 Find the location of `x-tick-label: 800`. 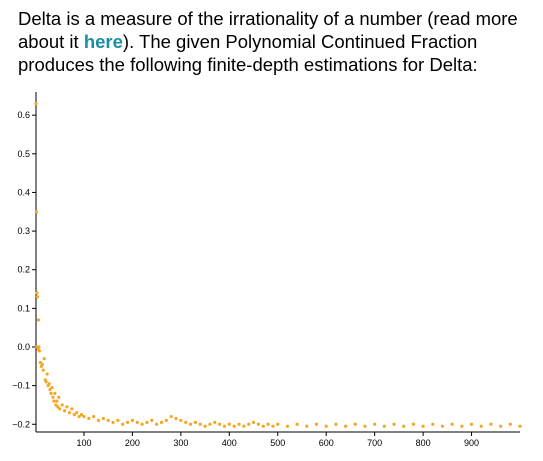

x-tick-label: 800 is located at coordinates (423, 443).